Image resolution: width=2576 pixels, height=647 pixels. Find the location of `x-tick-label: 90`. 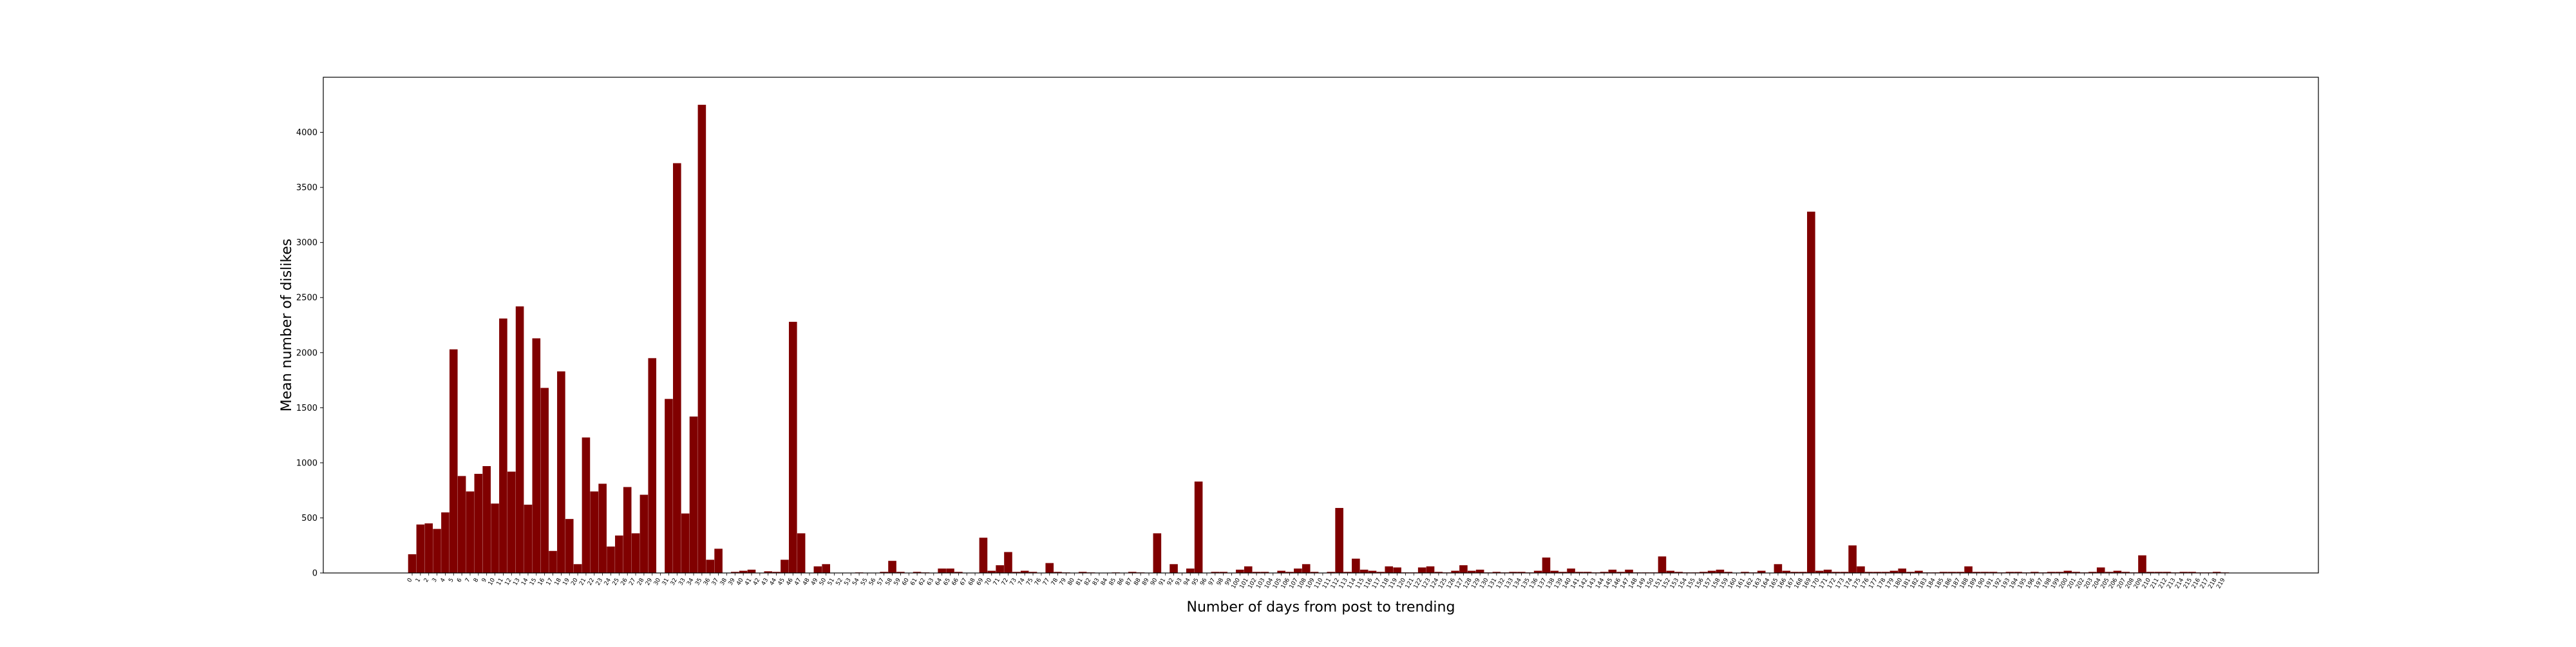

x-tick-label: 90 is located at coordinates (1155, 581).